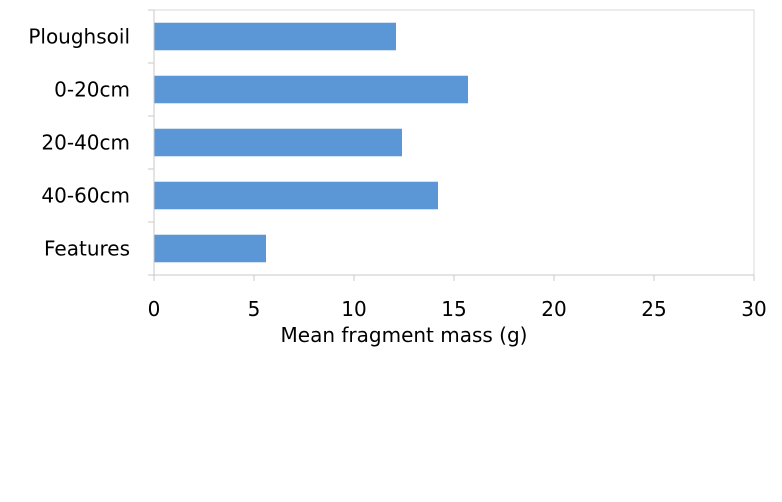 This screenshot has width=782, height=502. What do you see at coordinates (210, 248) in the screenshot?
I see `bar-features` at bounding box center [210, 248].